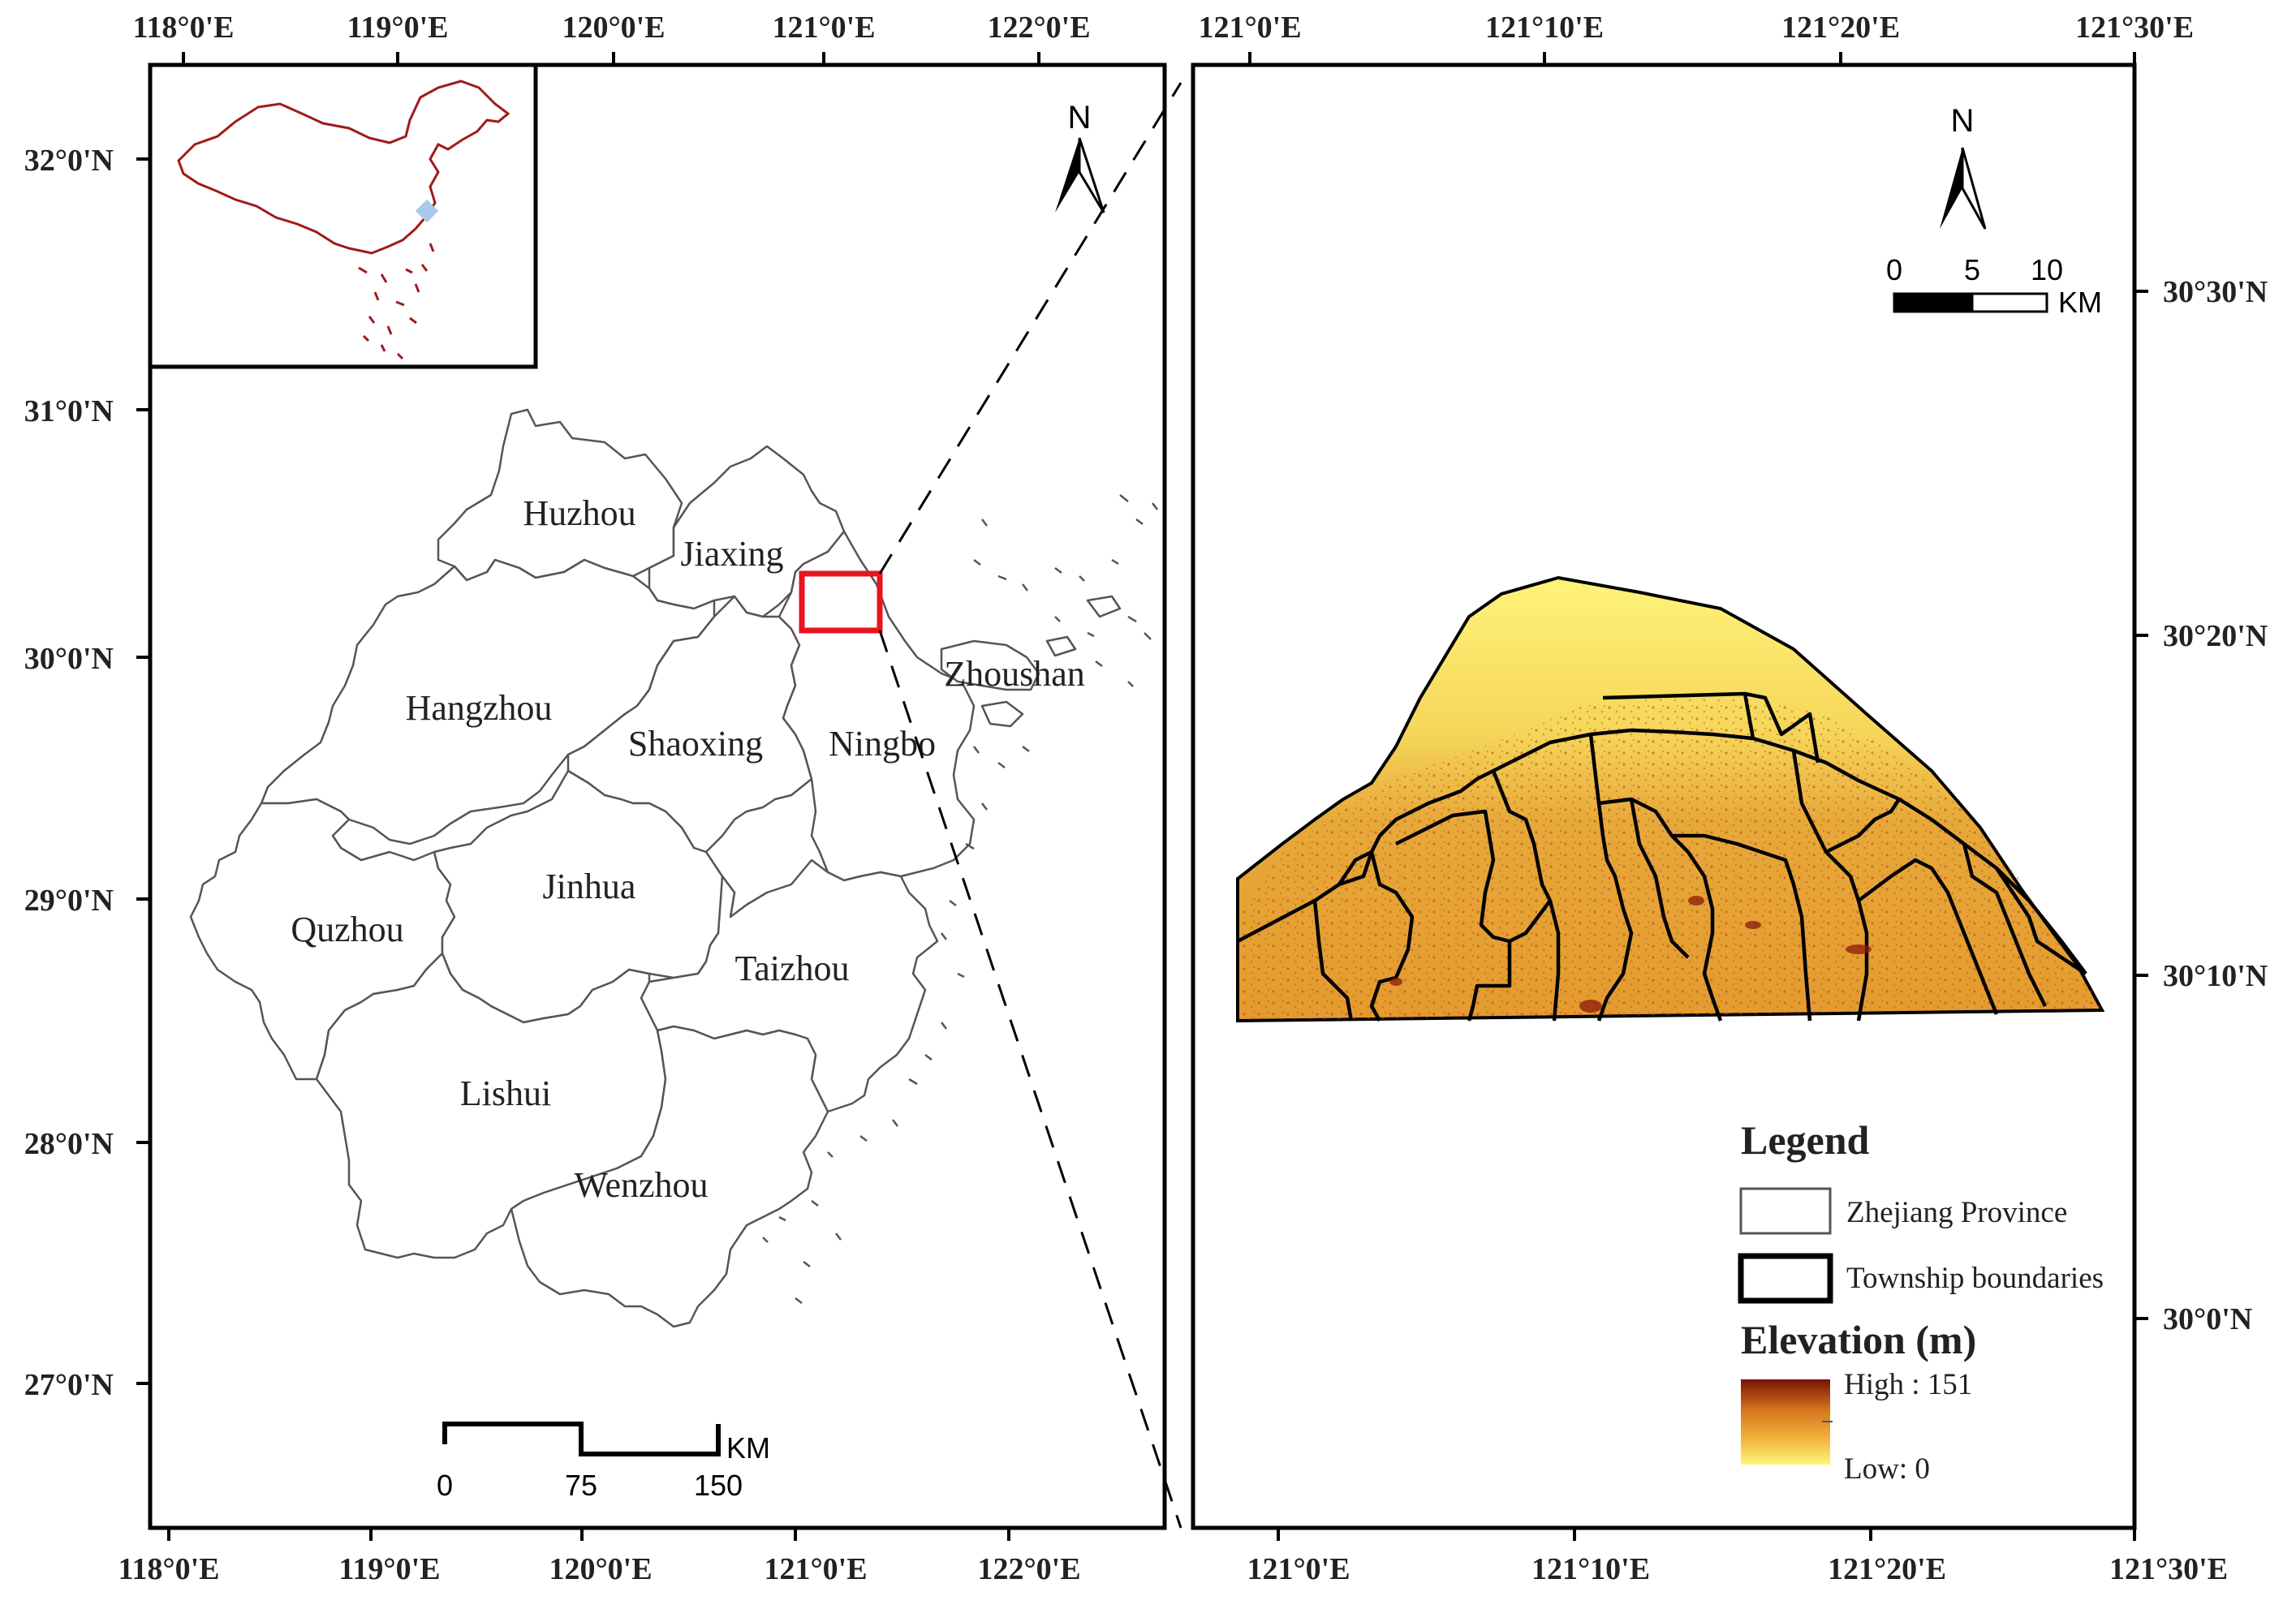  What do you see at coordinates (588, 1534) in the screenshot?
I see `left-bottom-ticks` at bounding box center [588, 1534].